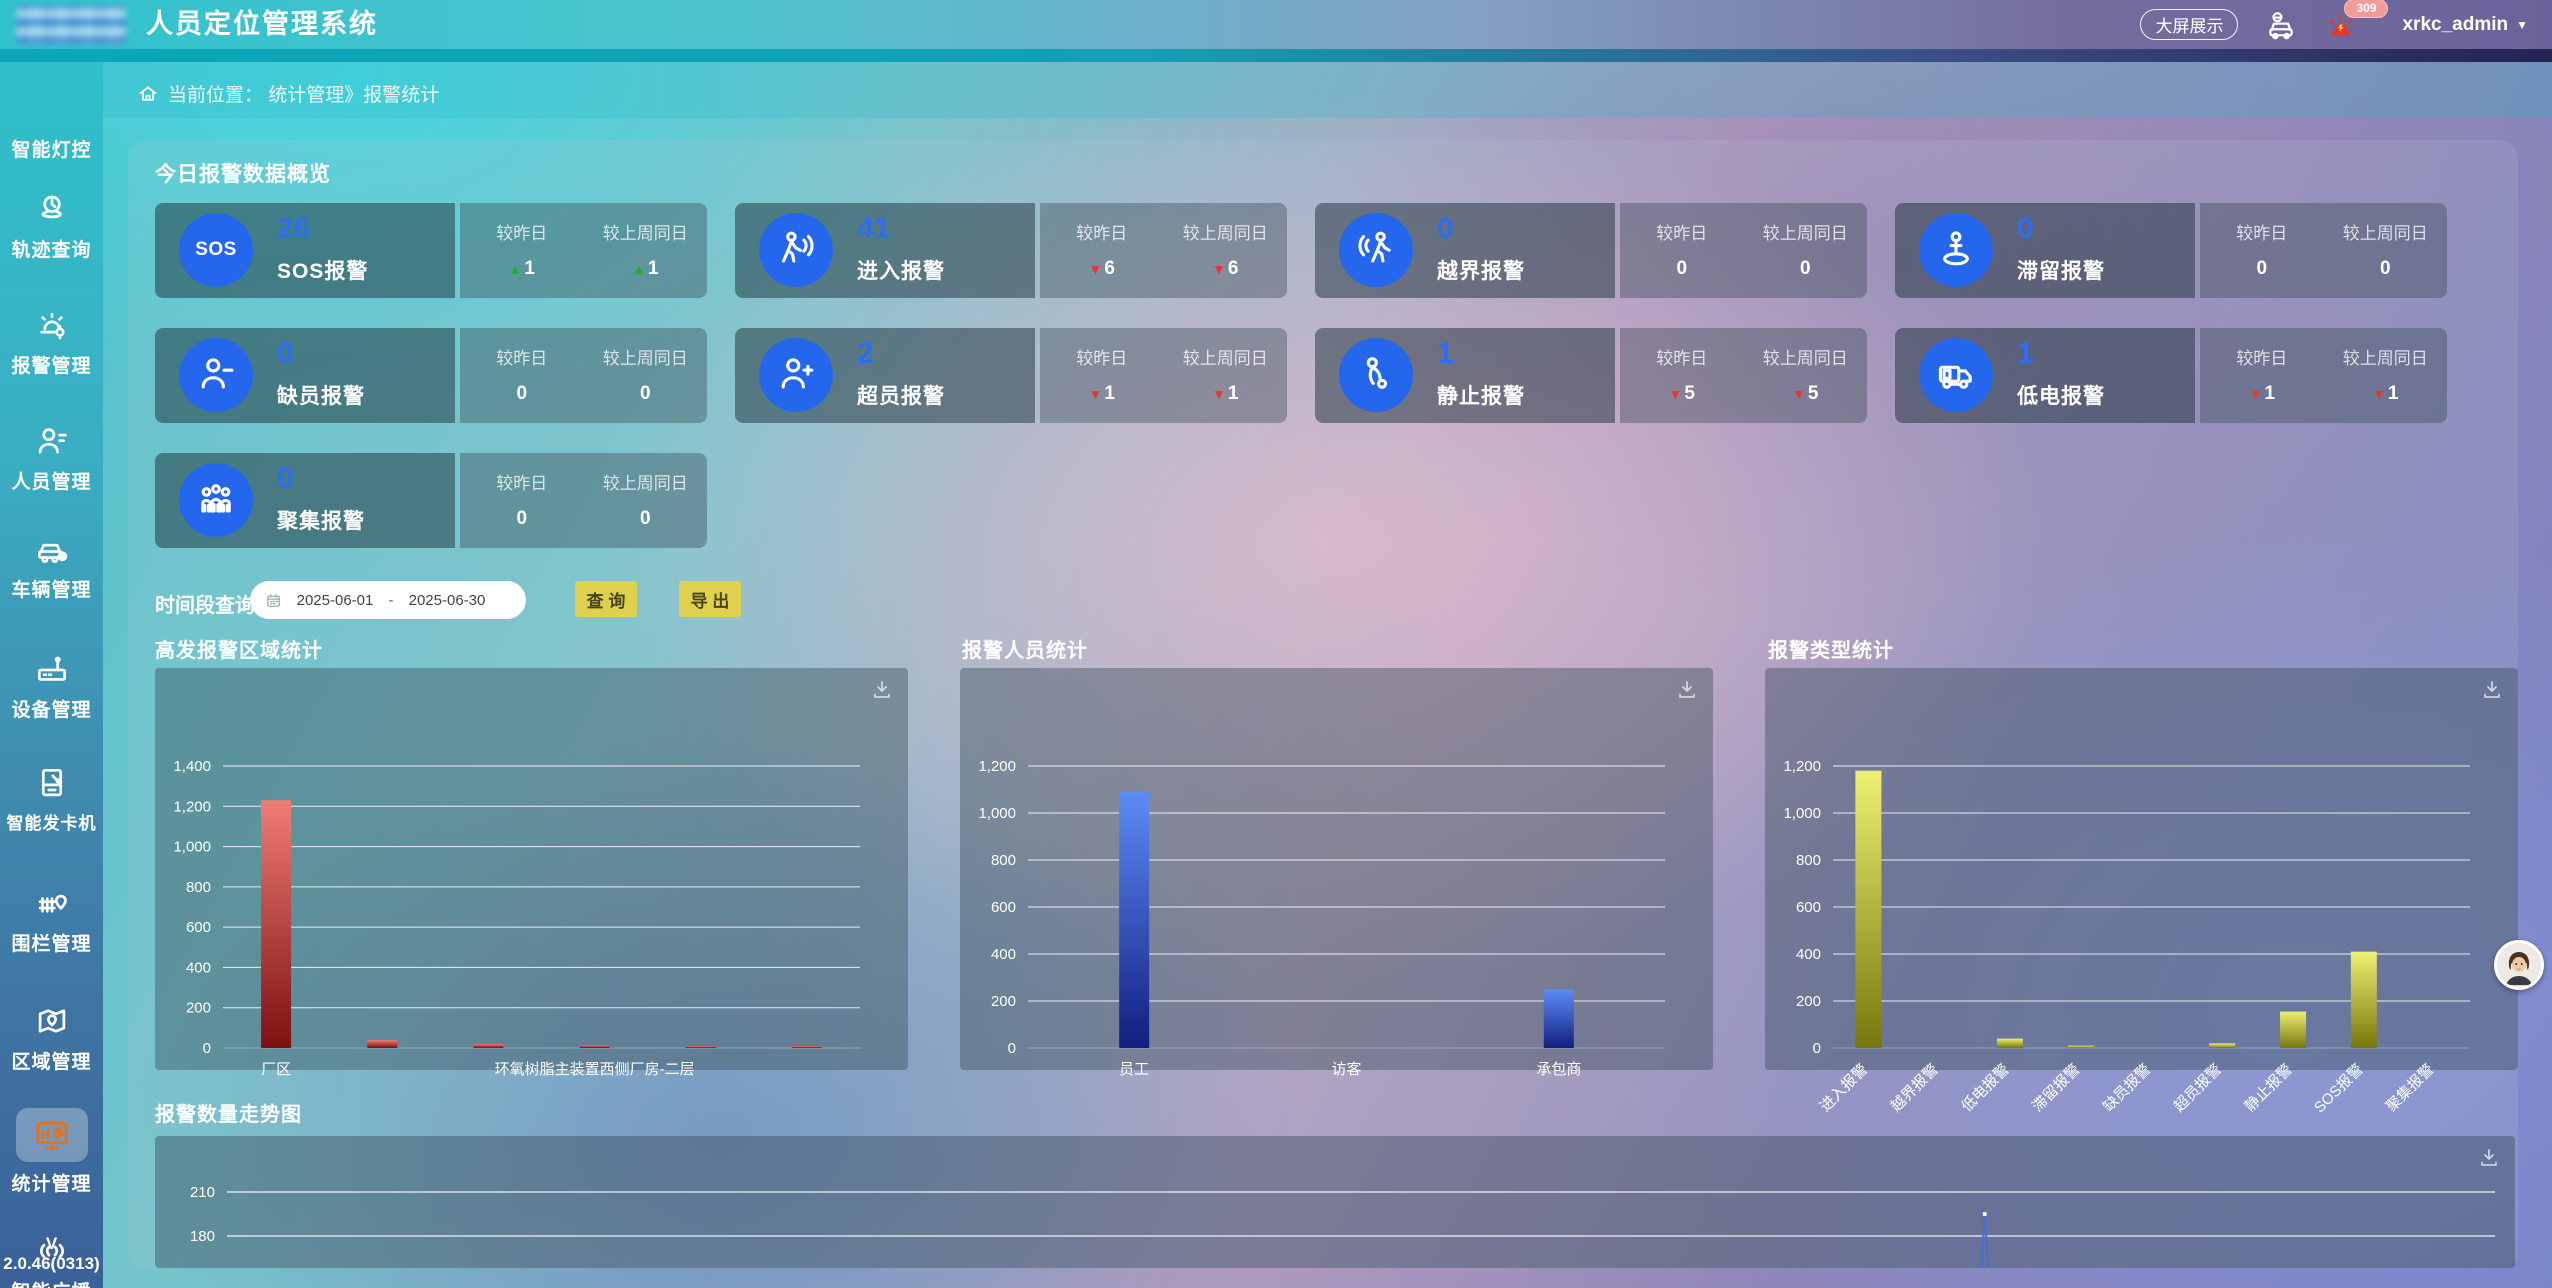  Describe the element at coordinates (2455, 24) in the screenshot. I see `username: xrkc_admin` at that location.